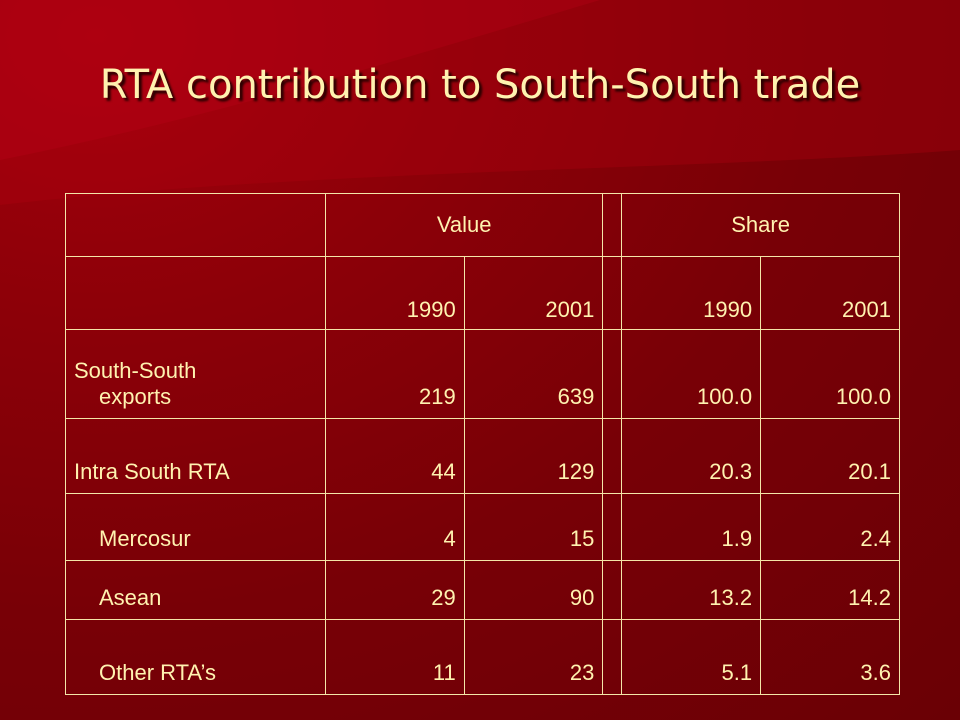  Describe the element at coordinates (395, 590) in the screenshot. I see `cell-value-1990: 29` at that location.